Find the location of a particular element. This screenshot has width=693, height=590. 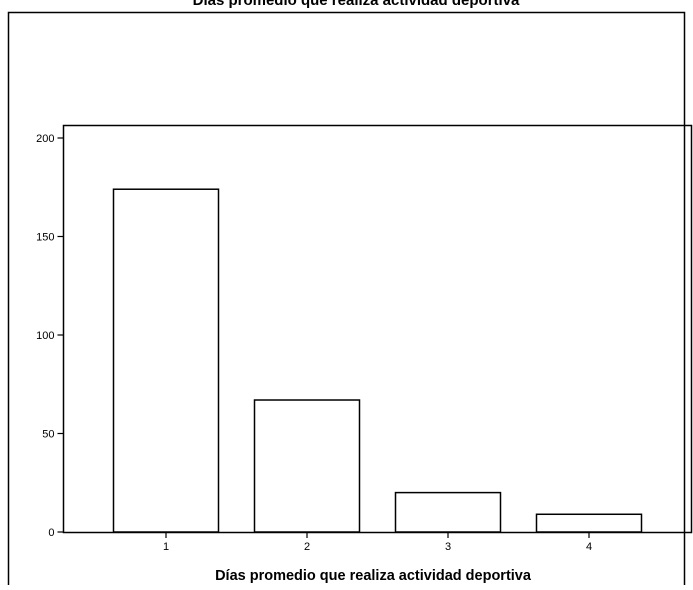

x-tick-label: 2 is located at coordinates (307, 547).